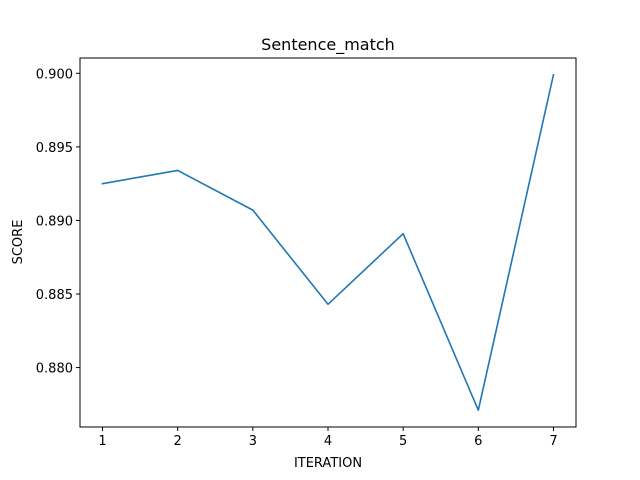 This screenshot has width=640, height=480. What do you see at coordinates (328, 441) in the screenshot?
I see `x-tick-label: 4` at bounding box center [328, 441].